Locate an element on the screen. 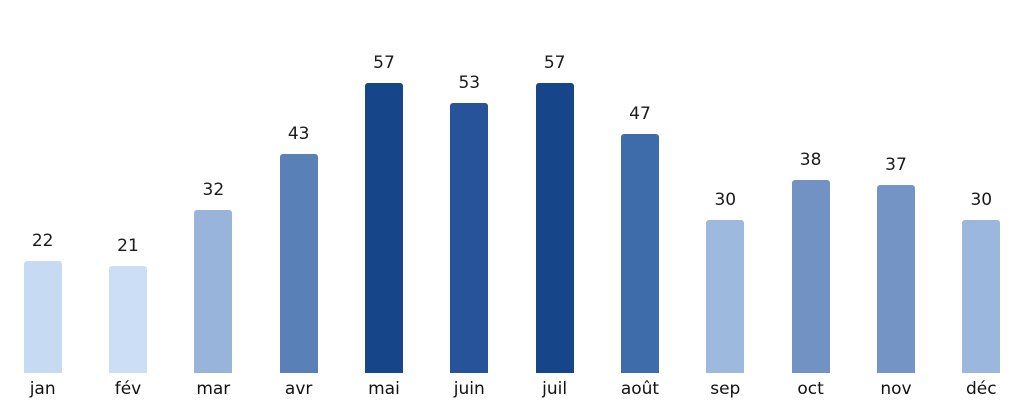 The image size is (1024, 404). bar-column: 38 oct is located at coordinates (810, 202).